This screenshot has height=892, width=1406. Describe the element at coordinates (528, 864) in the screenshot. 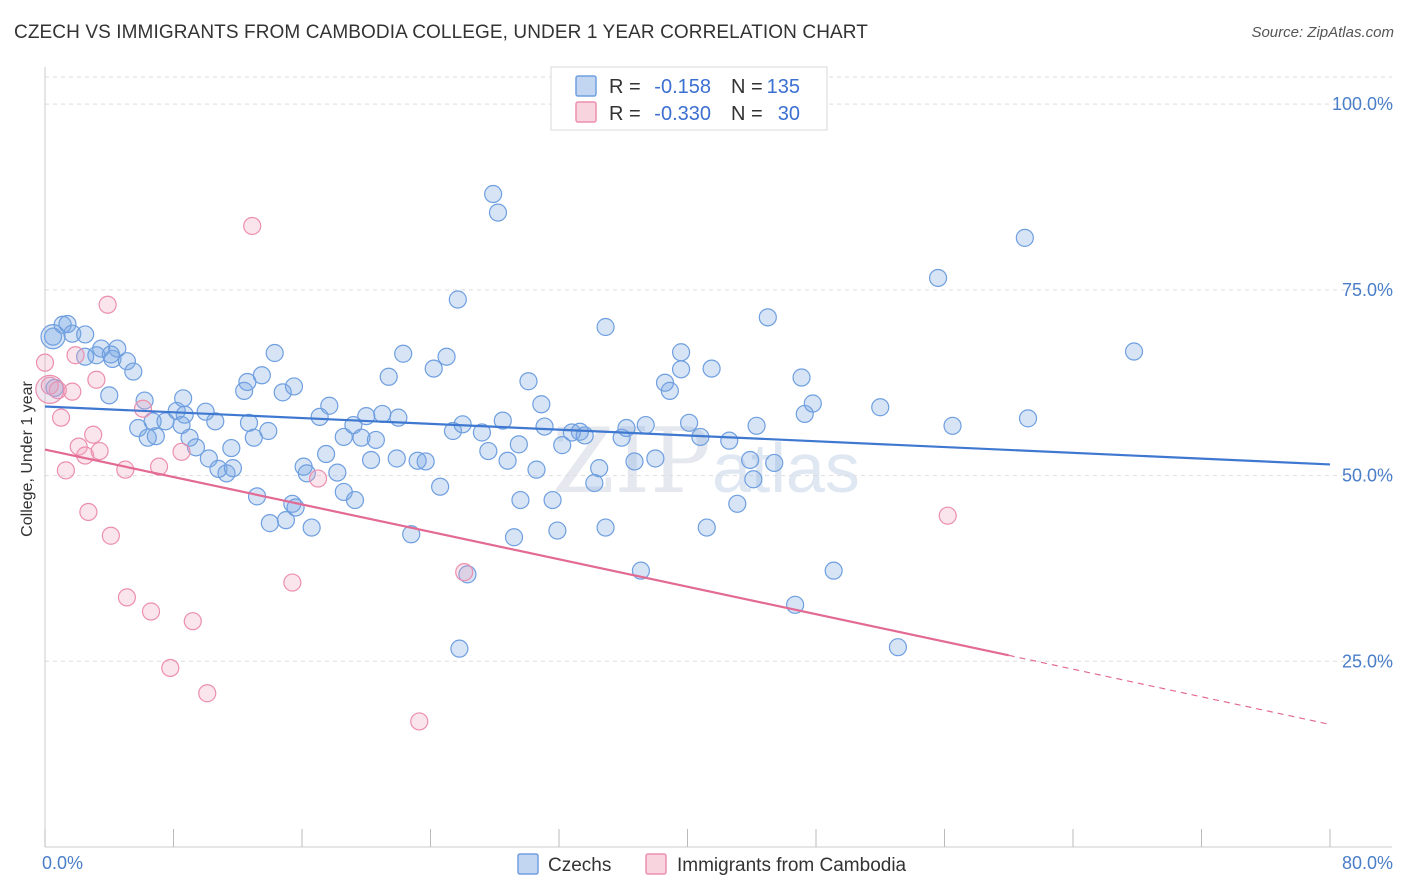

I see `bottom-legend-czech-swatch` at that location.